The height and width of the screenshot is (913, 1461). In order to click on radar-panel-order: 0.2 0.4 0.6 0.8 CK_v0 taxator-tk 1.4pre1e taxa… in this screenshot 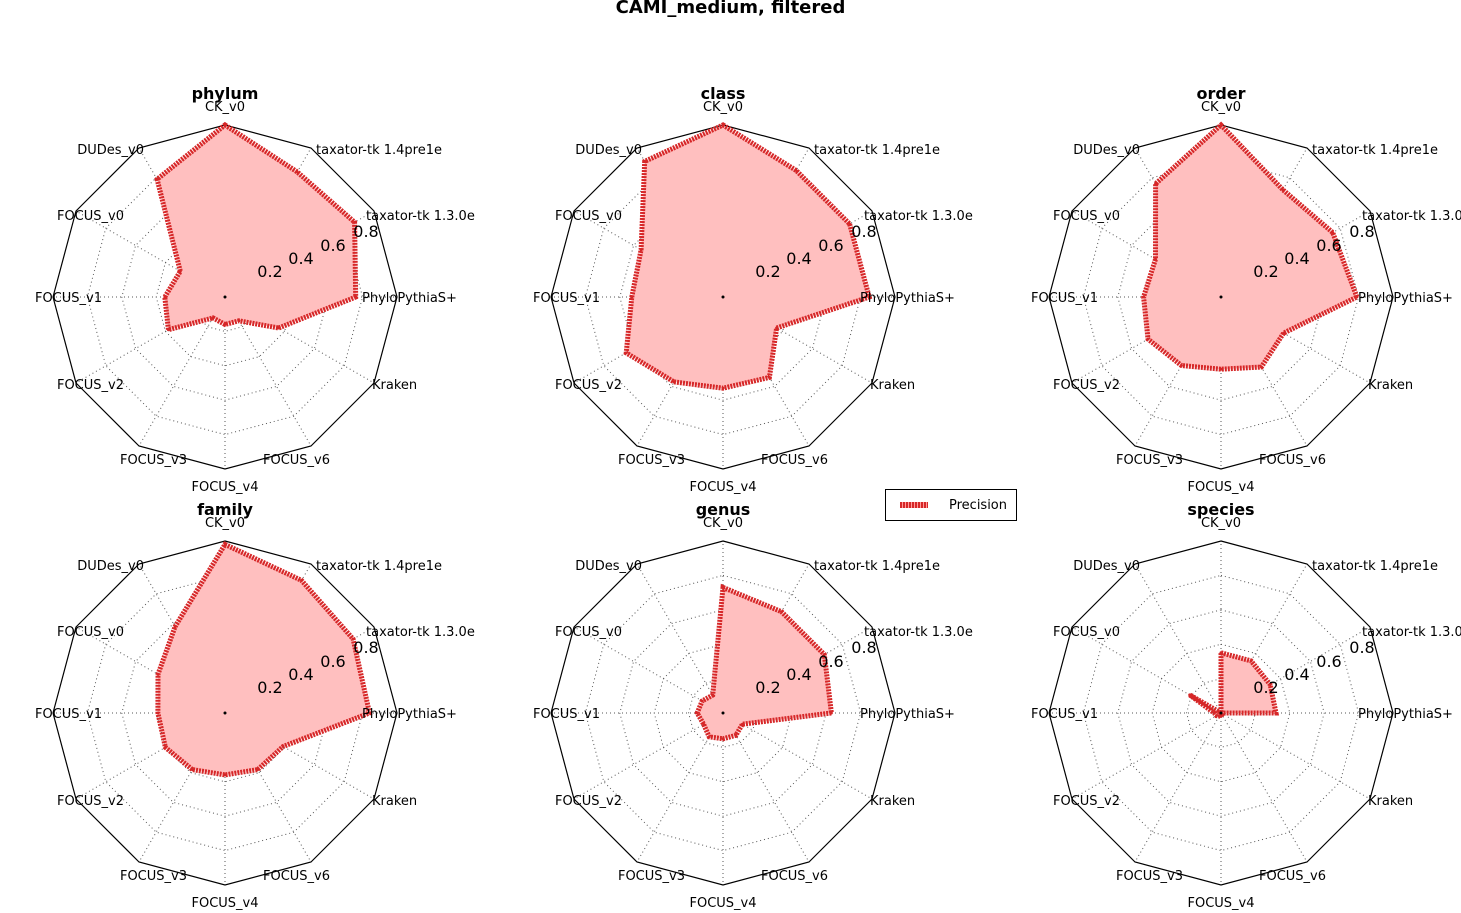, I will do `click(1246, 289)`.